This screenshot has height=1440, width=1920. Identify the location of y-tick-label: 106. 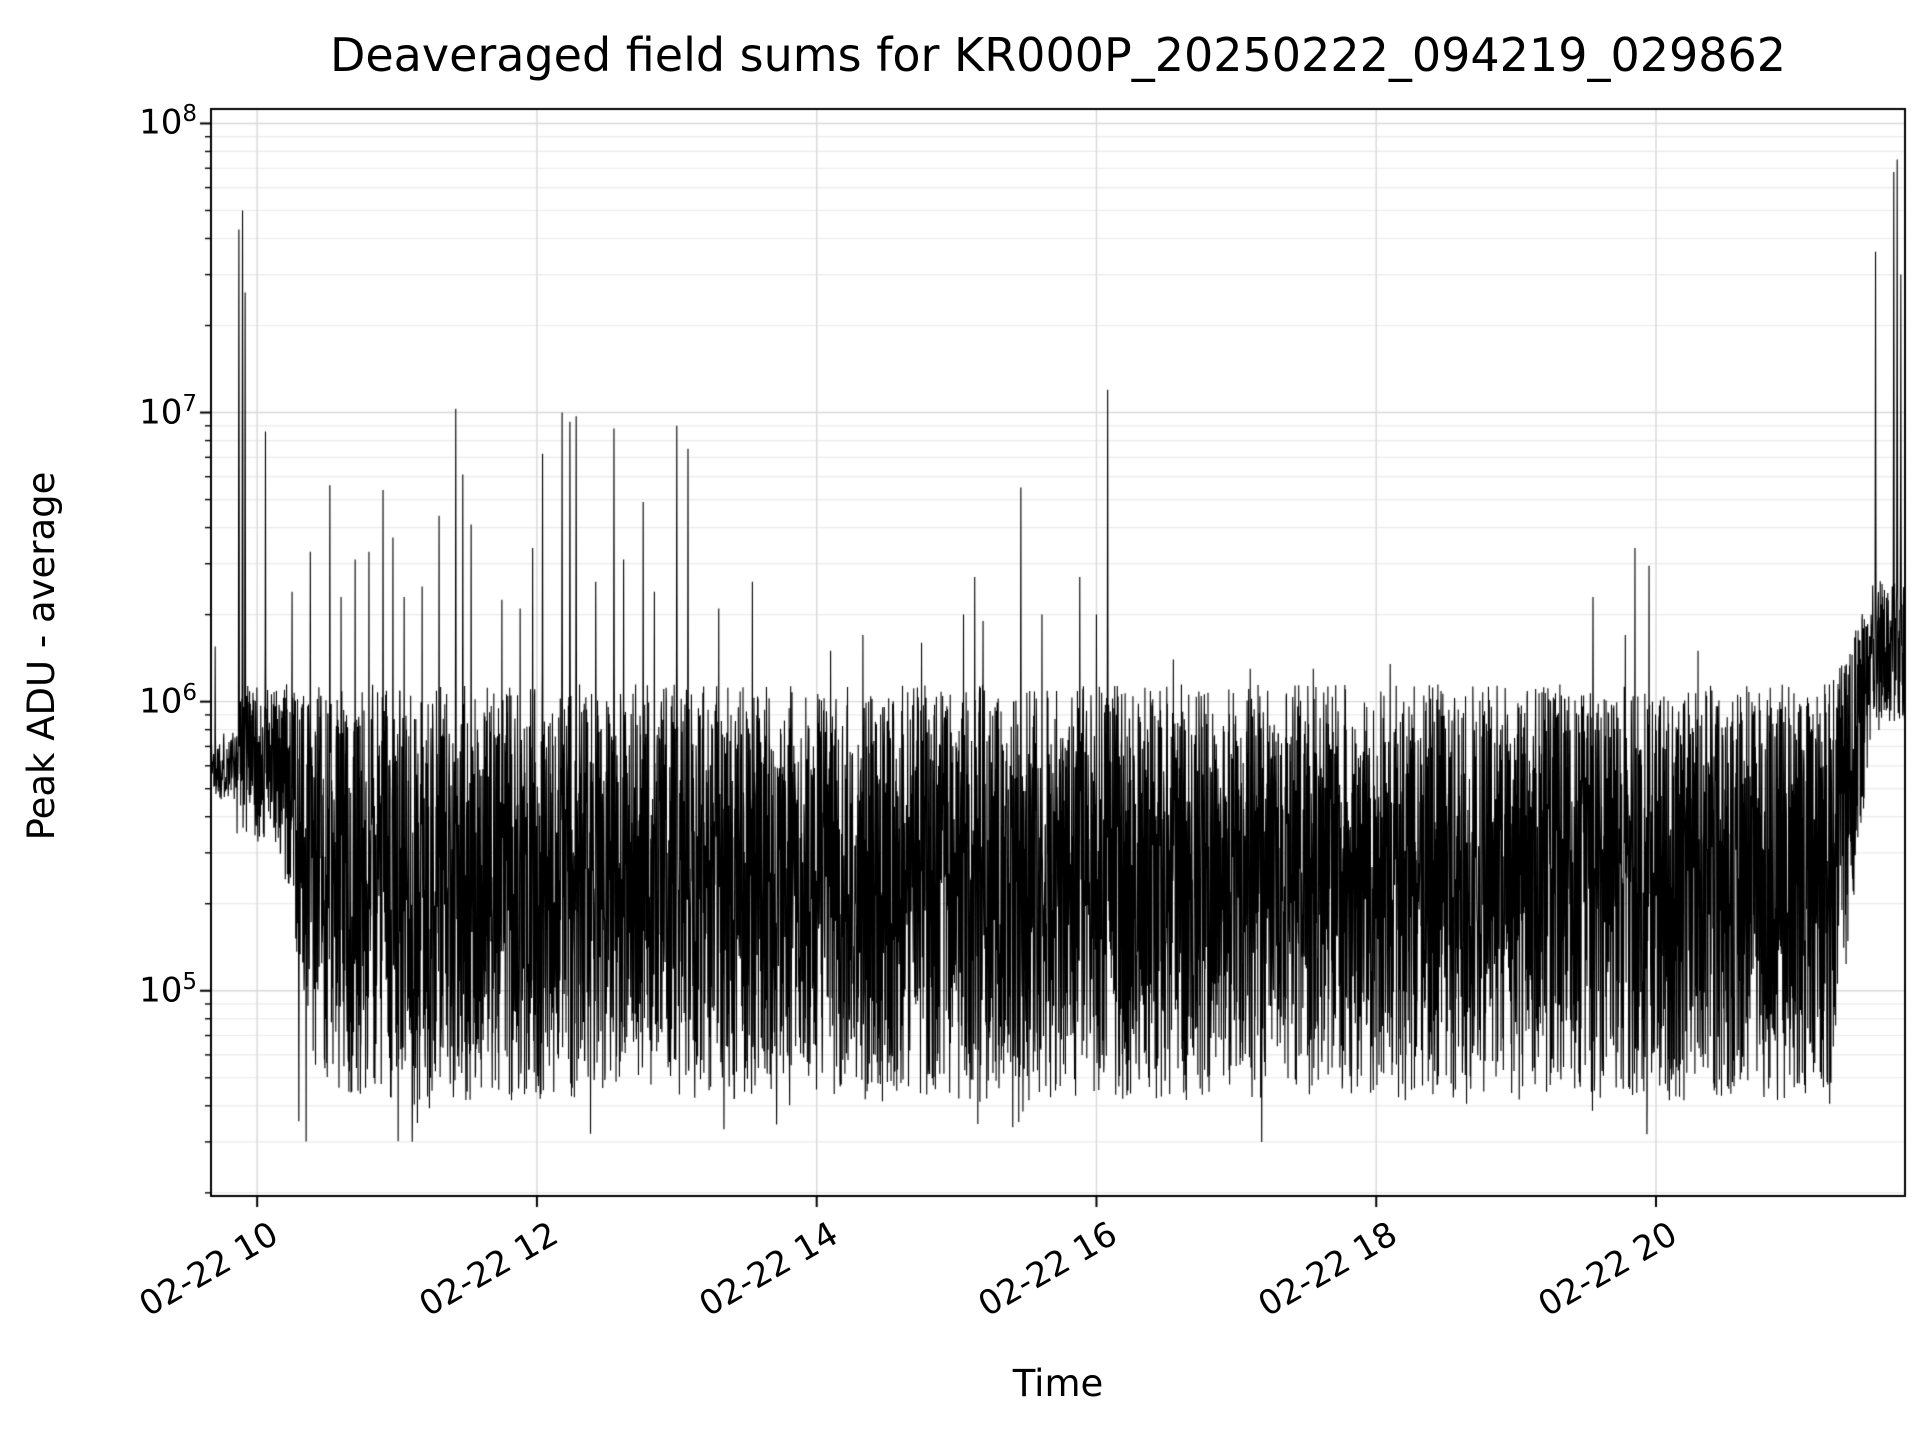
(168, 700).